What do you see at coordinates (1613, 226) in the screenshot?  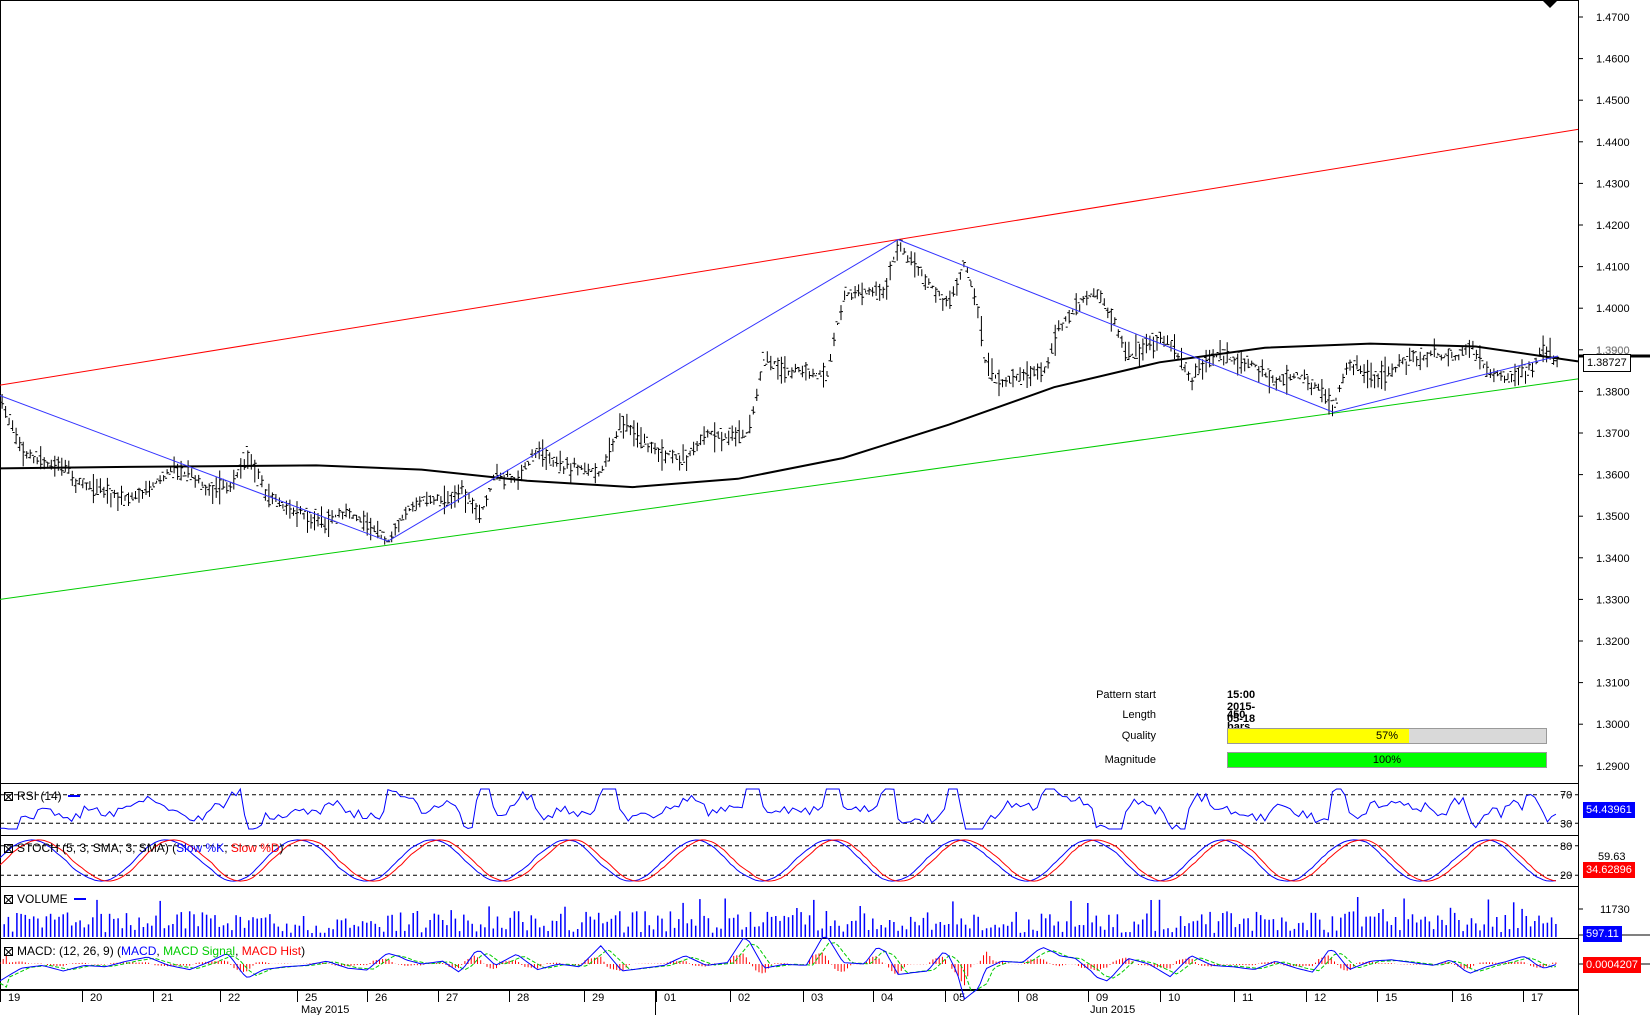 I see `y-tick-label: 1.4200` at bounding box center [1613, 226].